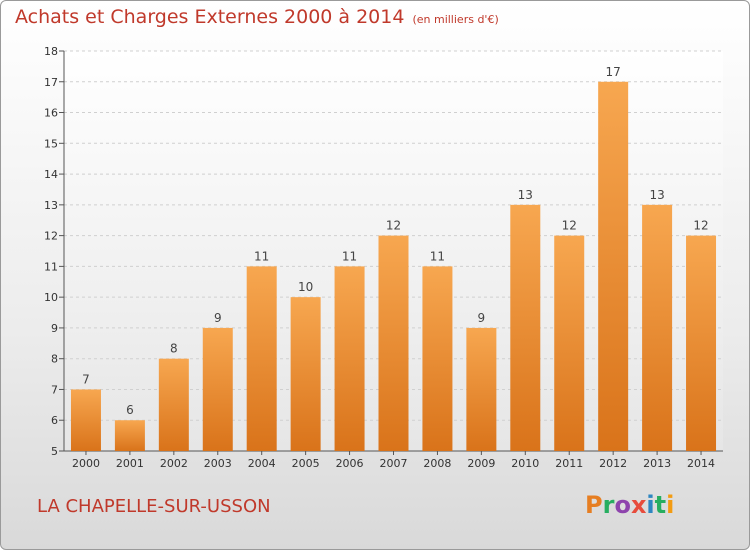  I want to click on y-tick-label: 13, so click(51, 205).